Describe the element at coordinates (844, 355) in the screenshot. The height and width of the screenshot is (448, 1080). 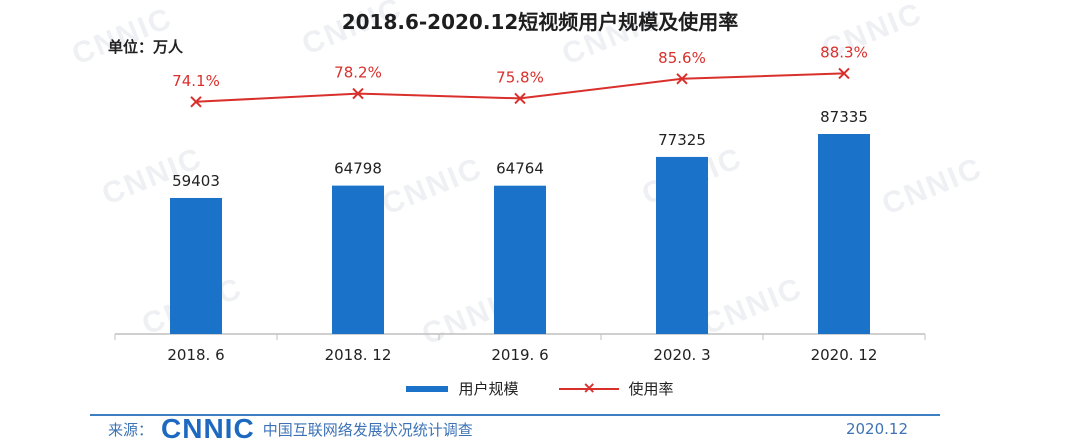
I see `x-tick-label-4: 2020. 12` at that location.